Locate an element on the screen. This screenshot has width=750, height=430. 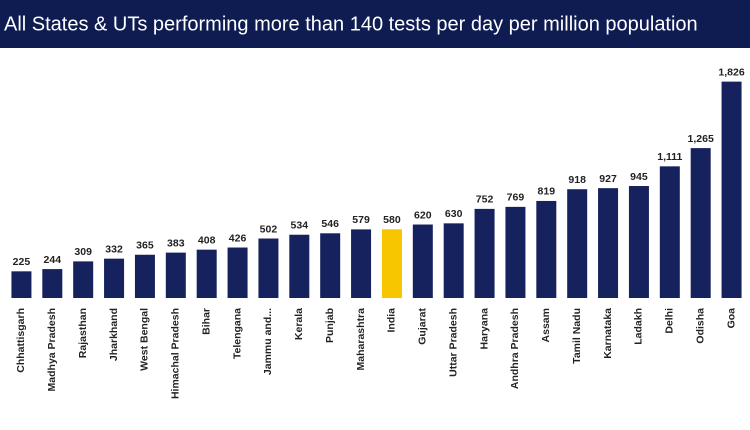
x-tick-label: West Bengal is located at coordinates (145, 339).